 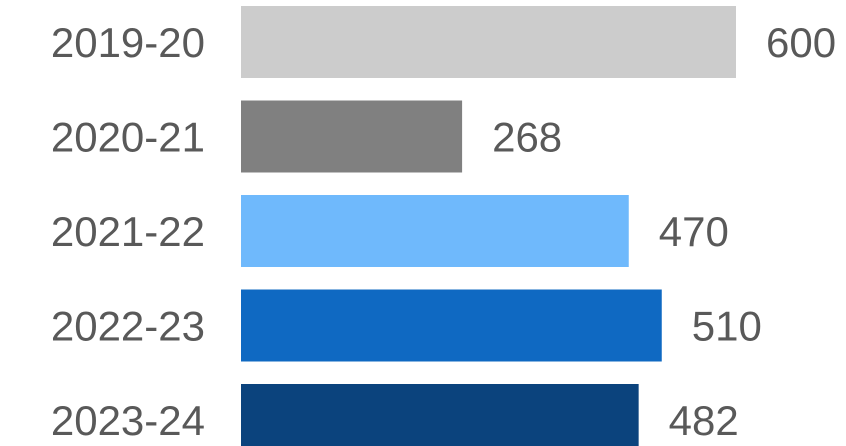 What do you see at coordinates (801, 42) in the screenshot?
I see `value-label: 600` at bounding box center [801, 42].